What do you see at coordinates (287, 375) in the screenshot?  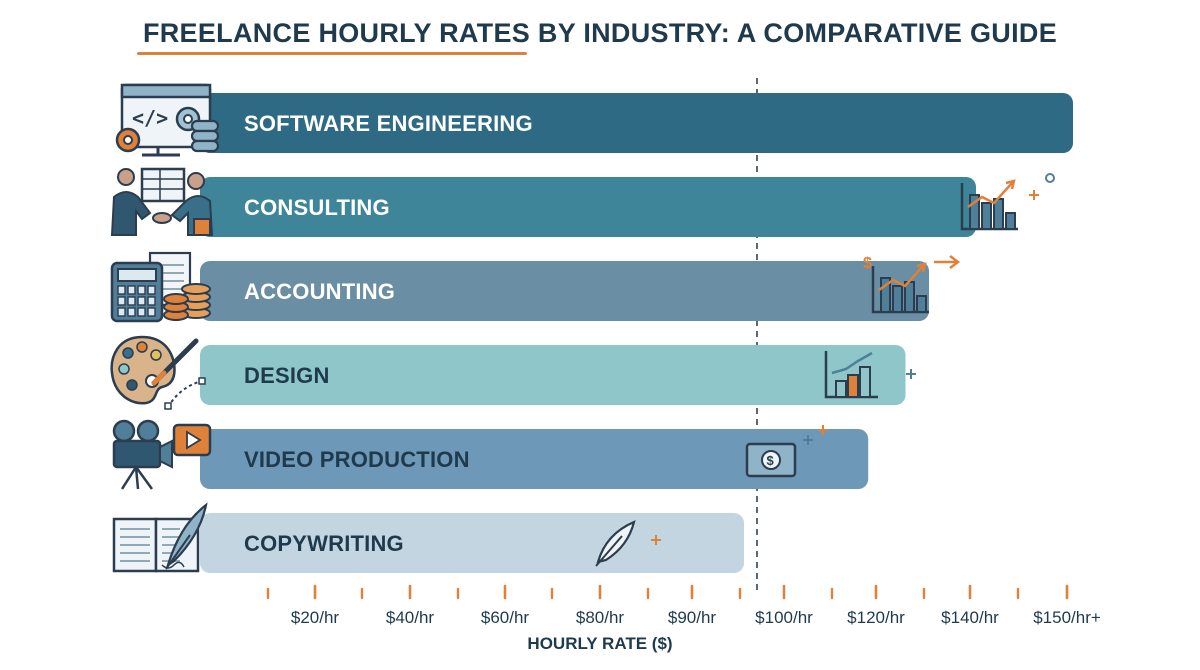 I see `bar-label: DESIGN` at bounding box center [287, 375].